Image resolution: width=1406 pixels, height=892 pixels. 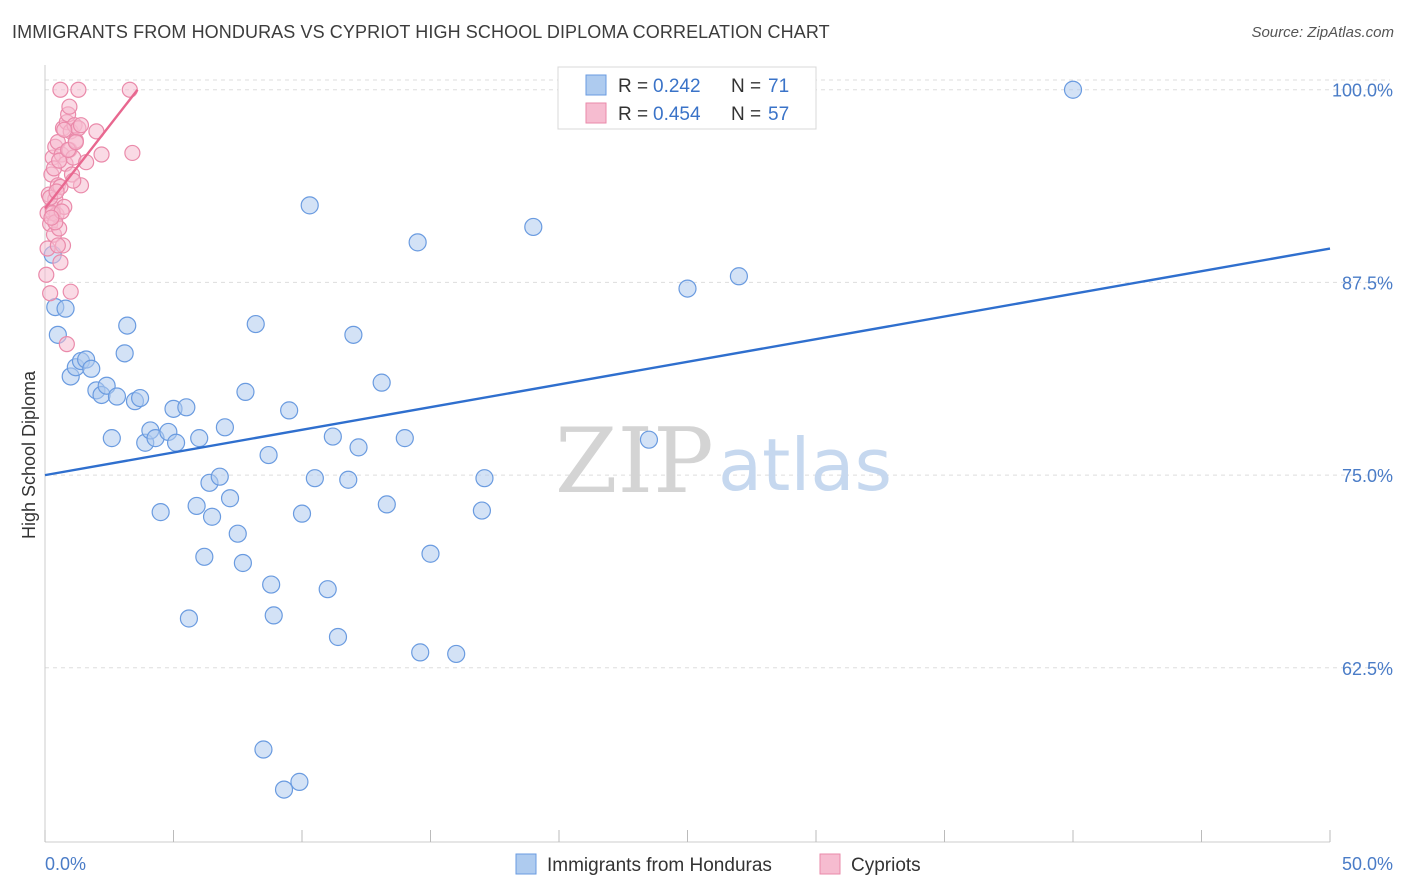 What do you see at coordinates (1322, 32) in the screenshot?
I see `source-label: Source: ZipAtlas.com` at bounding box center [1322, 32].